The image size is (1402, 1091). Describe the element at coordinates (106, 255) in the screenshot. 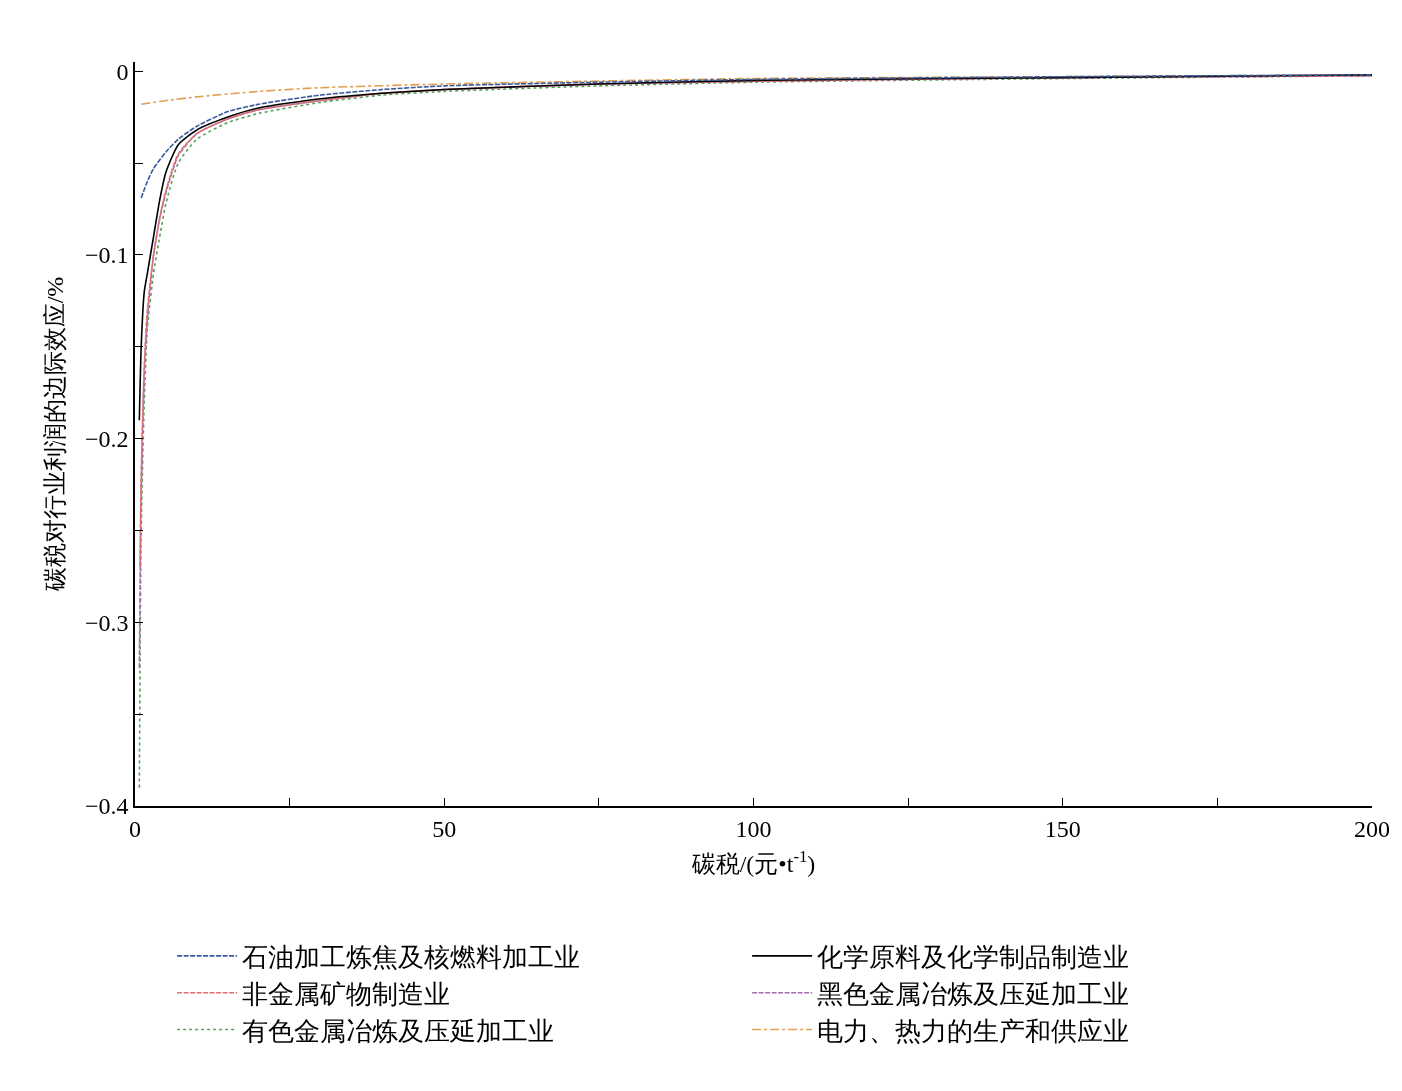

I see `y-tick-label: −0.1` at that location.